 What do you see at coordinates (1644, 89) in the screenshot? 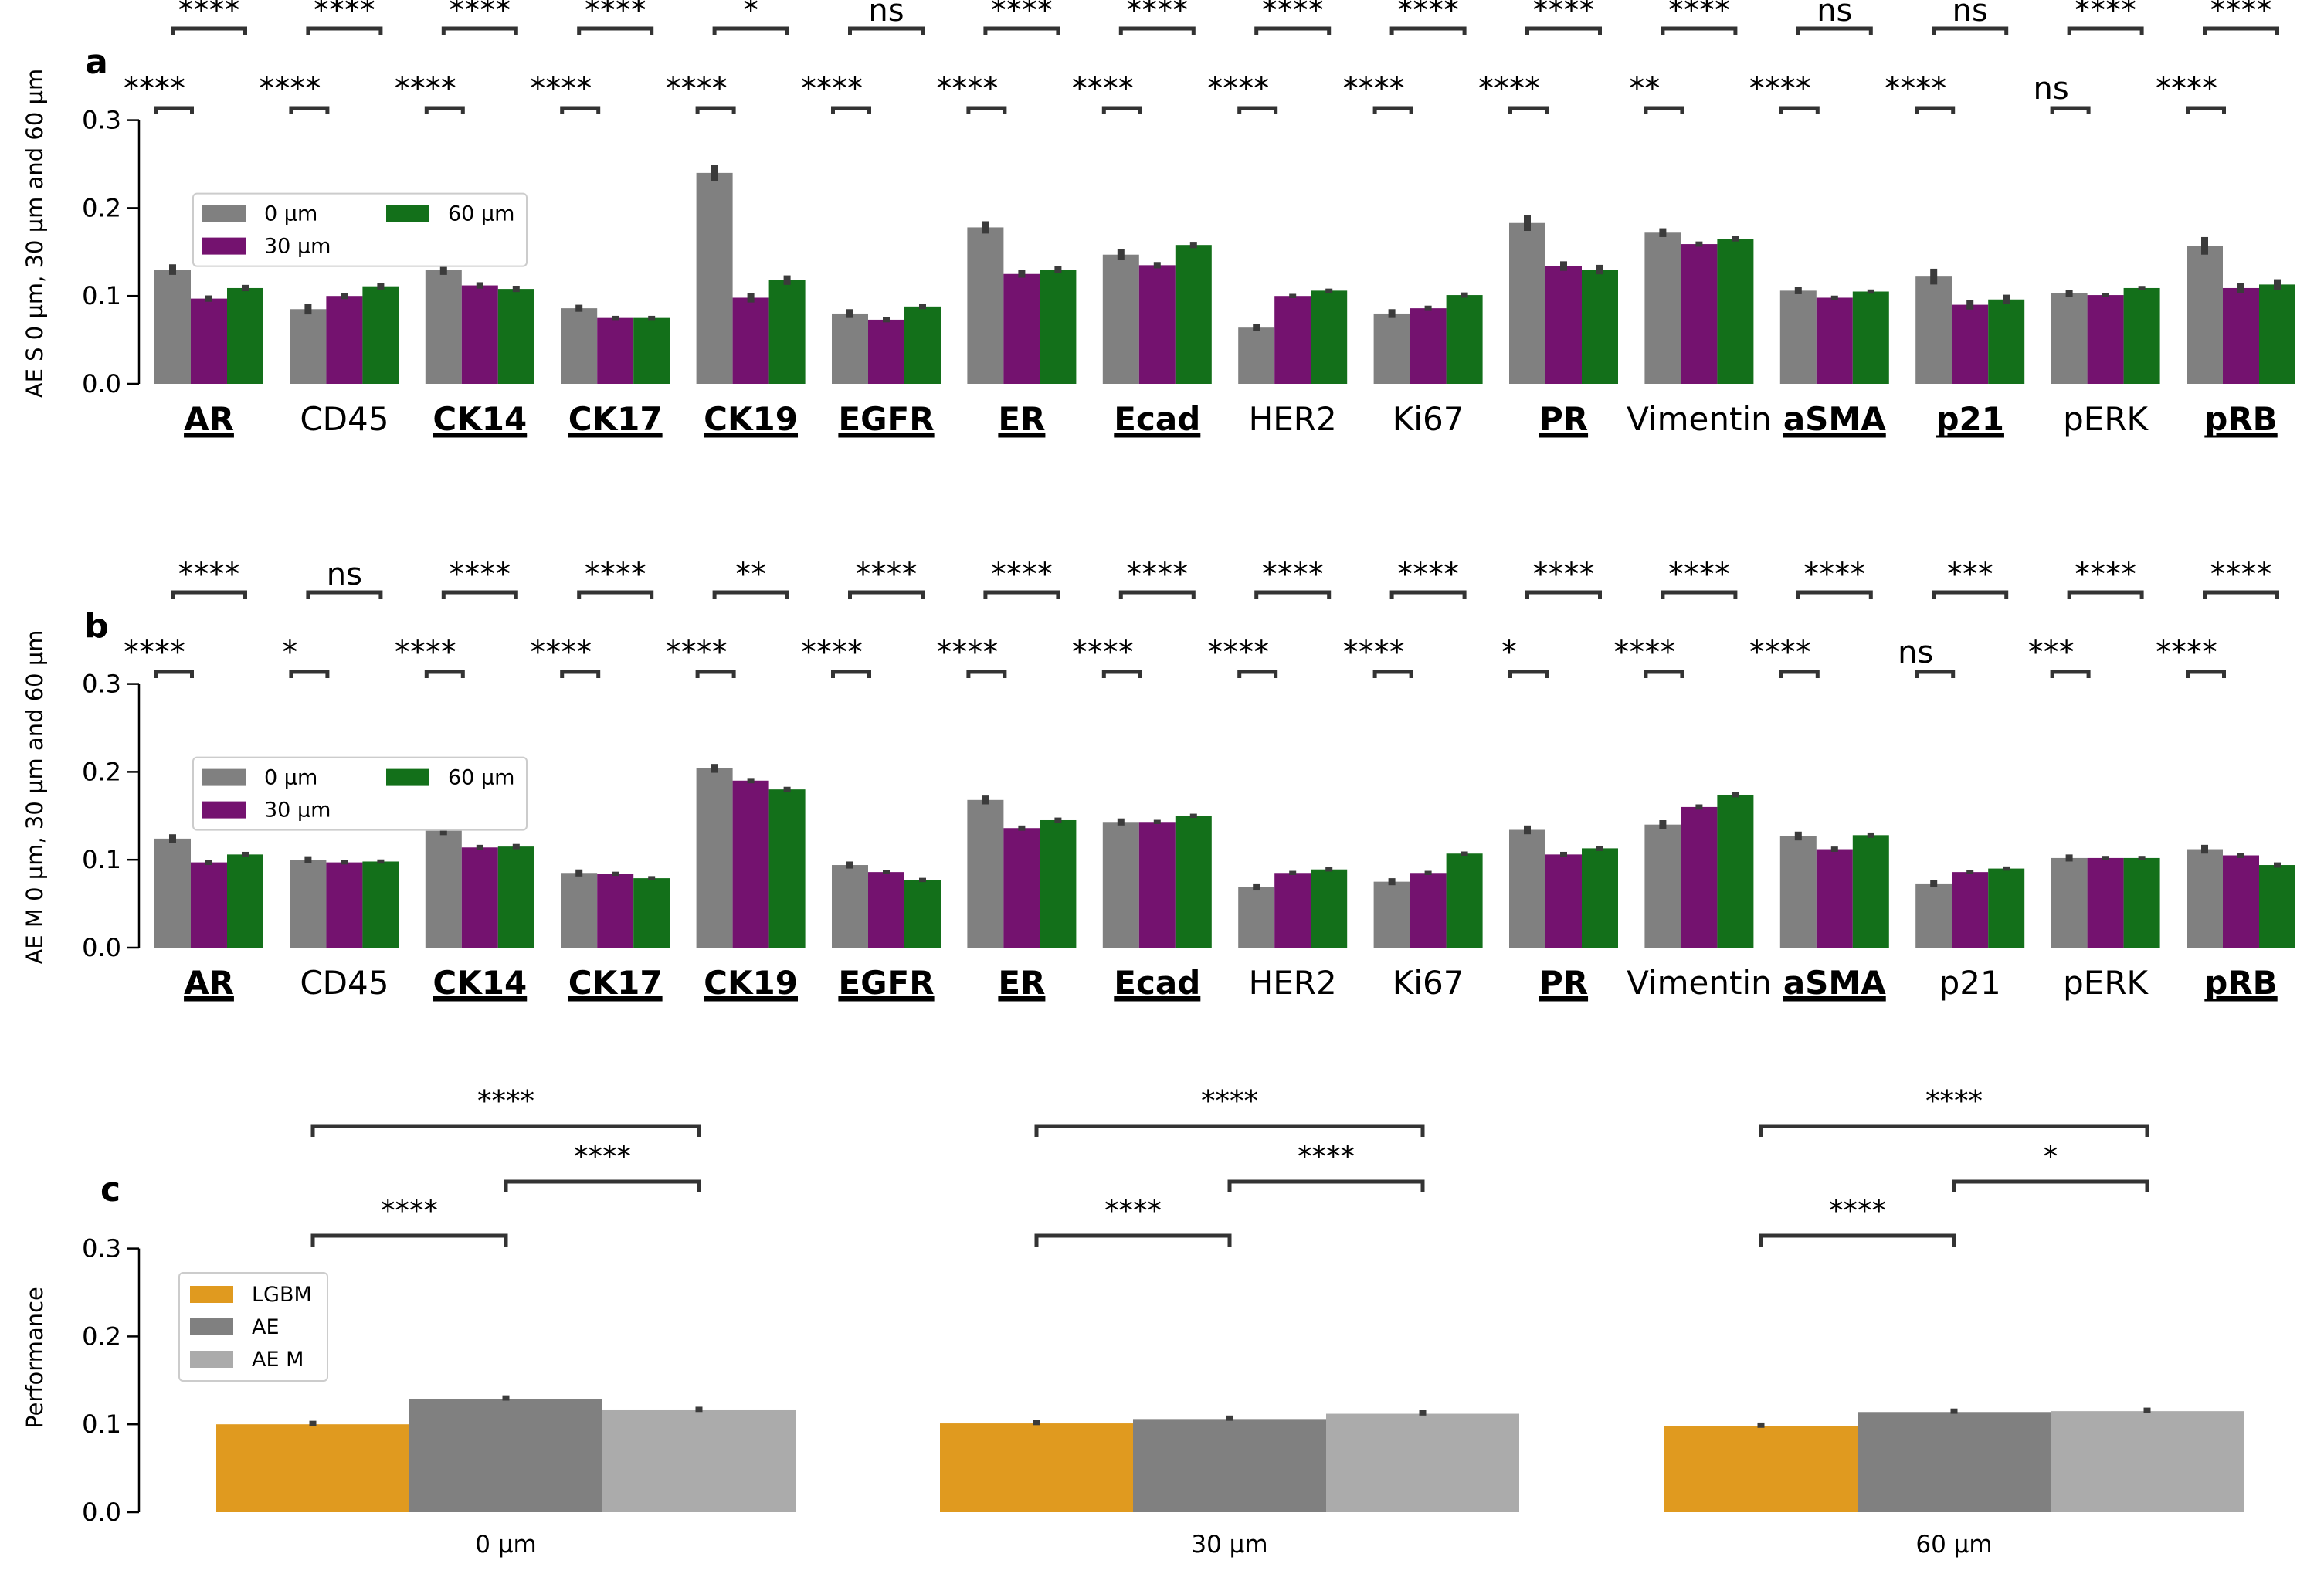
I see `significance-label: **` at bounding box center [1644, 89].